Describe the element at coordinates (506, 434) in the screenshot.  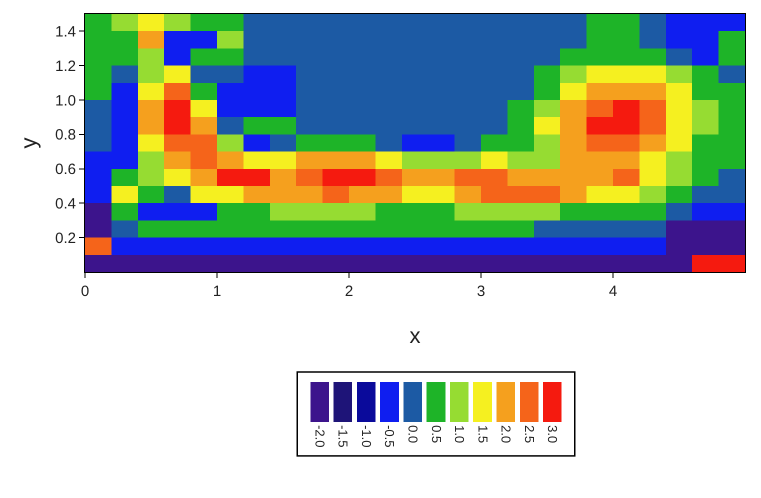
I see `color-bar-label: 2.0` at that location.